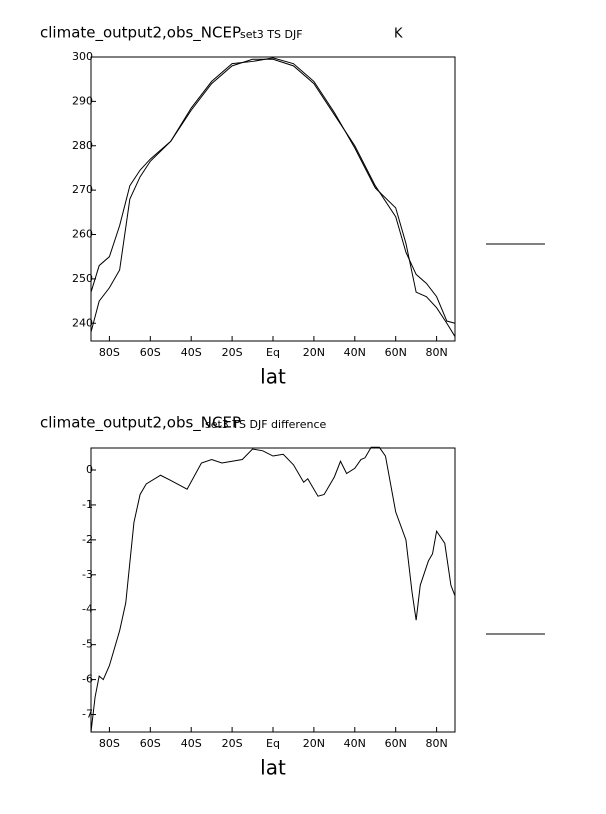  Describe the element at coordinates (271, 34) in the screenshot. I see `chart-subtitle: set3 TS DJF` at that location.